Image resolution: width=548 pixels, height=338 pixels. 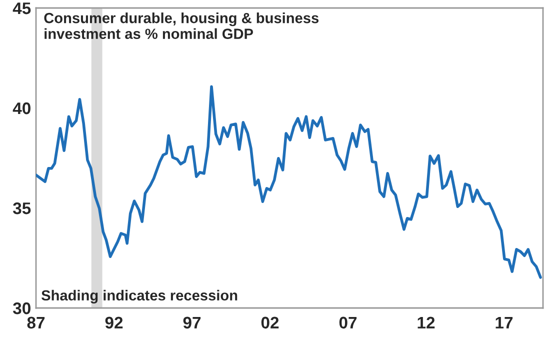 I want to click on x-tick-label: 02, so click(x=270, y=322).